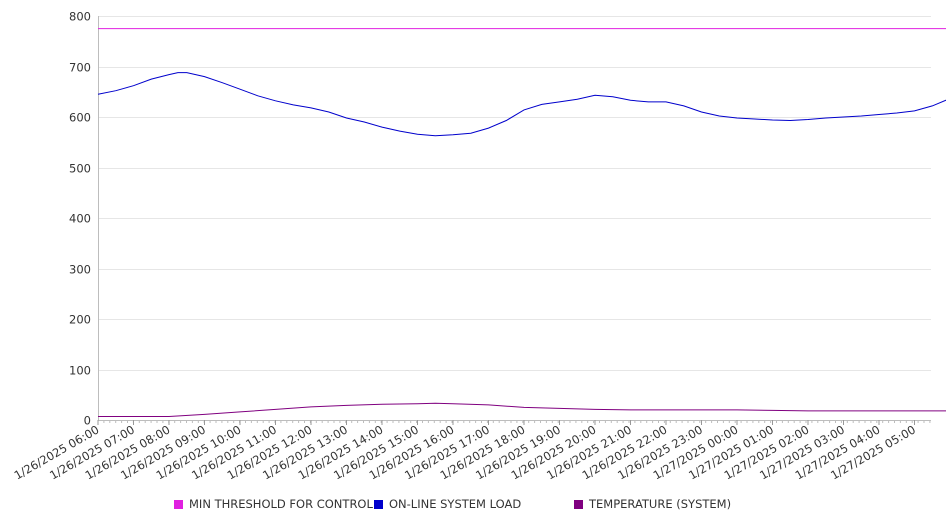 The image size is (946, 526). Describe the element at coordinates (87, 421) in the screenshot. I see `y-tick-label: 0` at that location.